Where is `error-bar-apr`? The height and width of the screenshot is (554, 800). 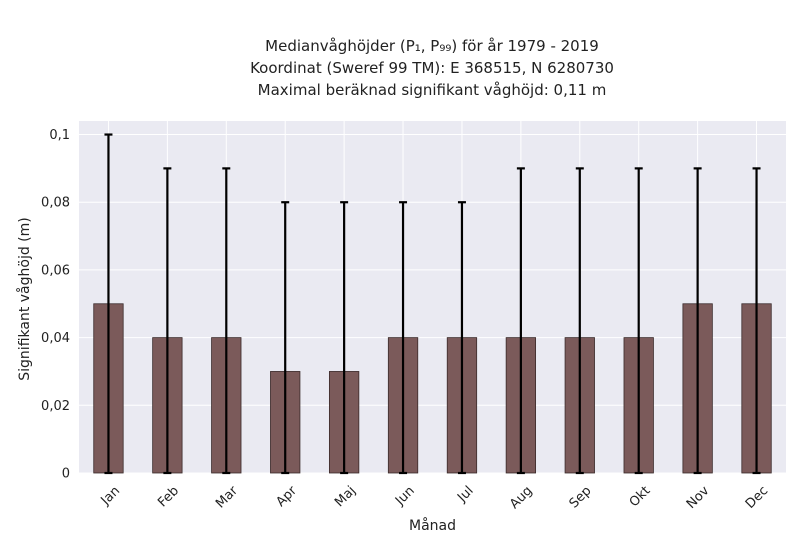
error-bar-apr is located at coordinates (285, 338).